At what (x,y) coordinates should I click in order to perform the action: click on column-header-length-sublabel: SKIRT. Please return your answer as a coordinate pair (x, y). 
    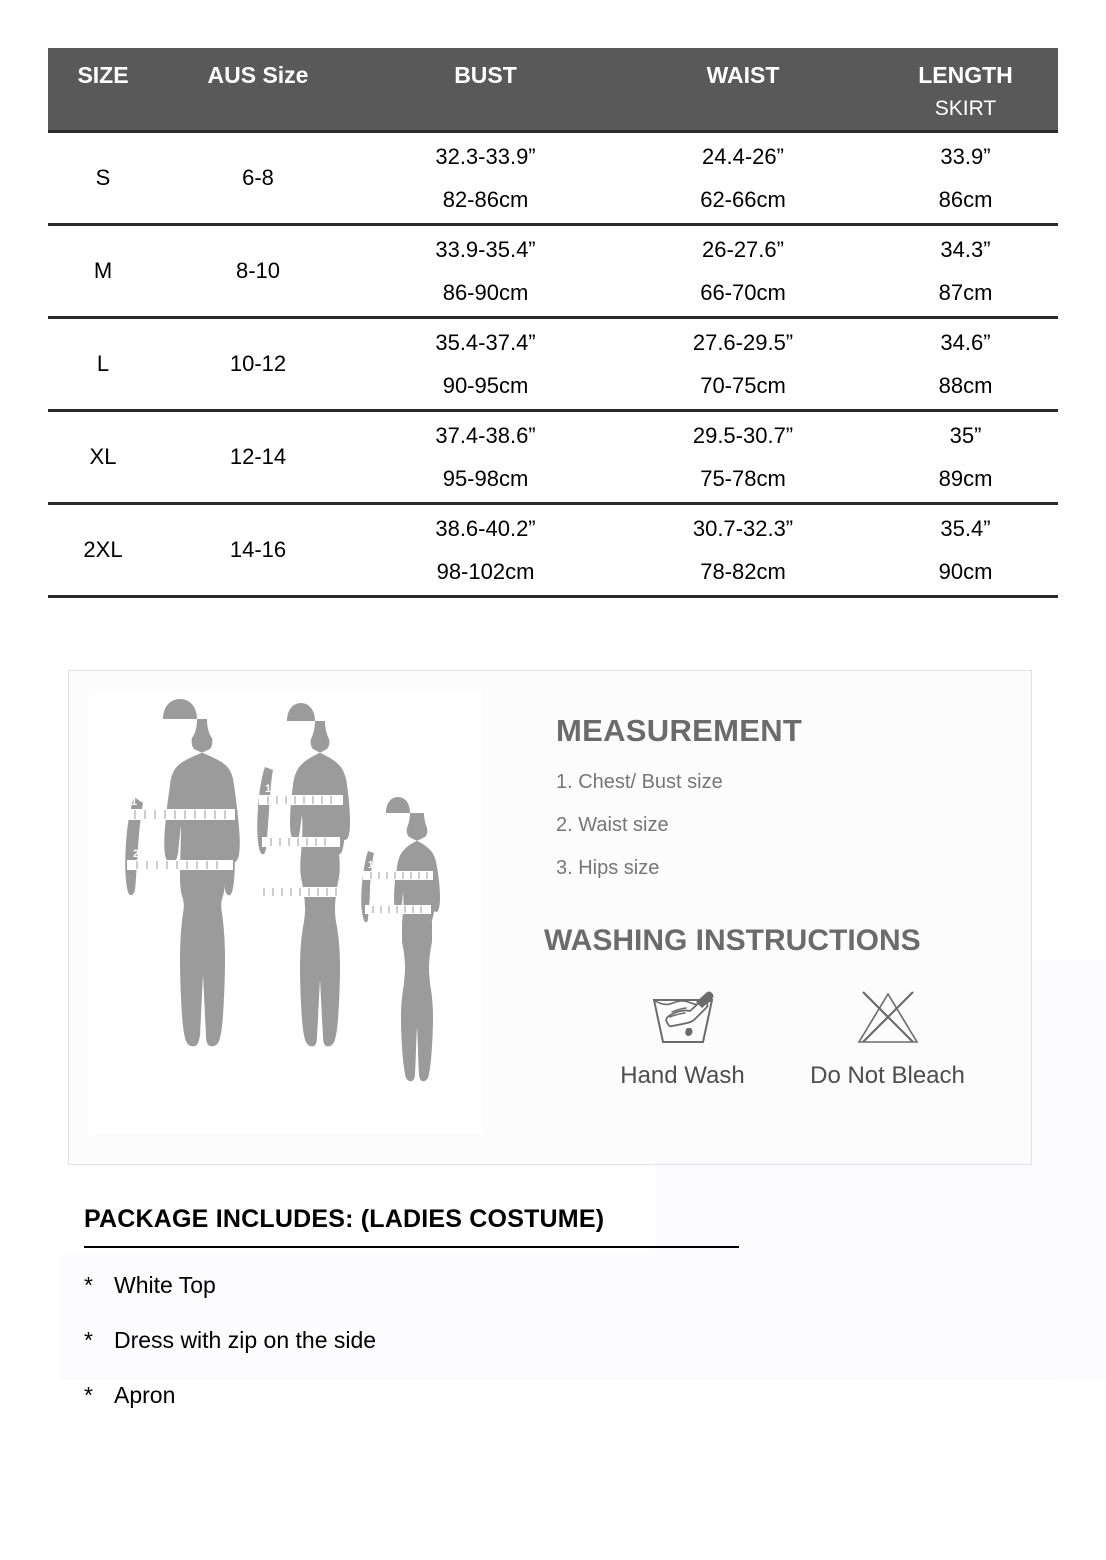
    Looking at the image, I should click on (965, 108).